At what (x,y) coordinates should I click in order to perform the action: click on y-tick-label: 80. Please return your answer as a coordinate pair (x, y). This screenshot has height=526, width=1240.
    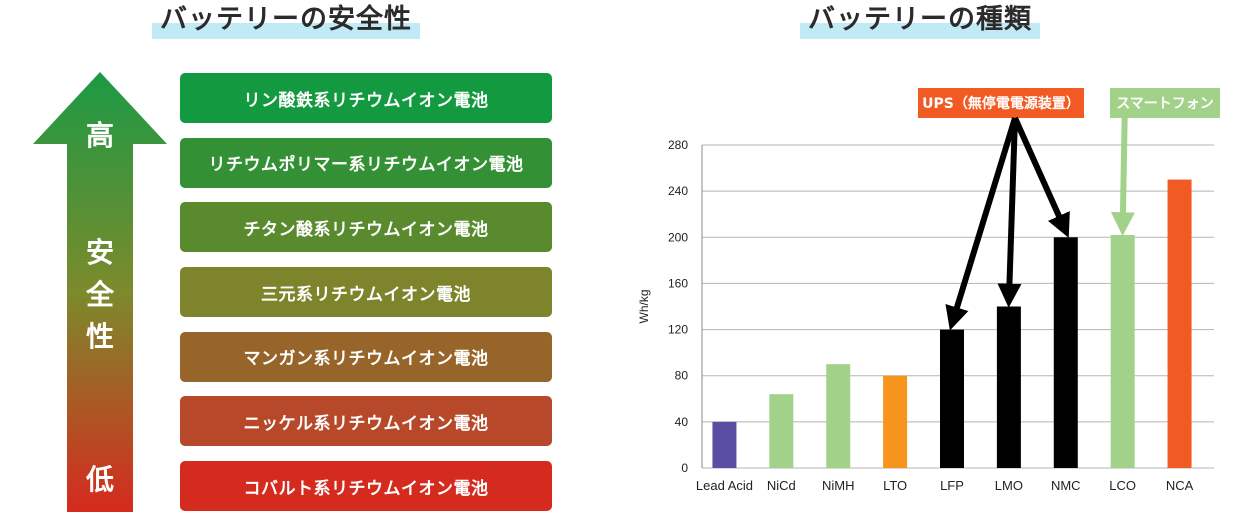
    Looking at the image, I should click on (682, 376).